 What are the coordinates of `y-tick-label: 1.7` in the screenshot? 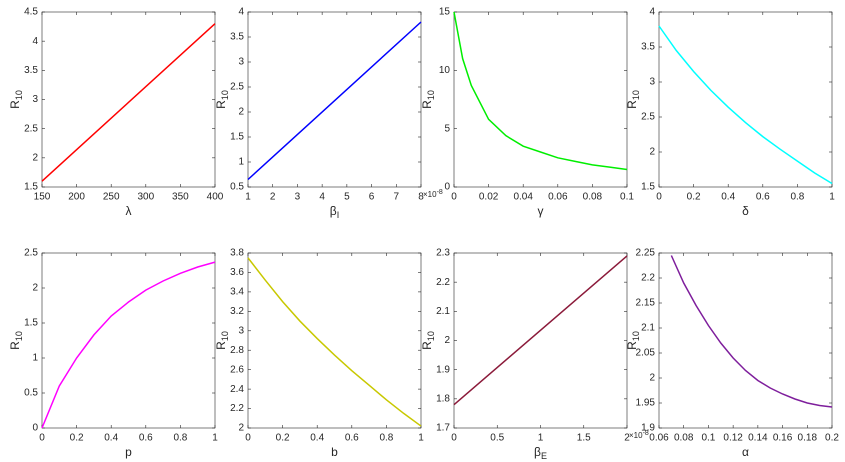 It's located at (443, 428).